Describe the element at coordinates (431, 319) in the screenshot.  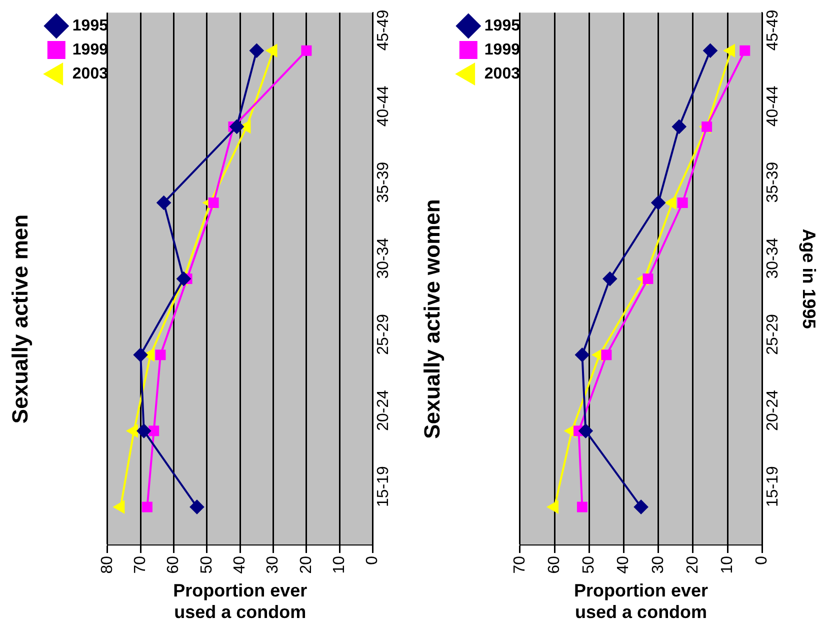
I see `text: Sexually active women` at that location.